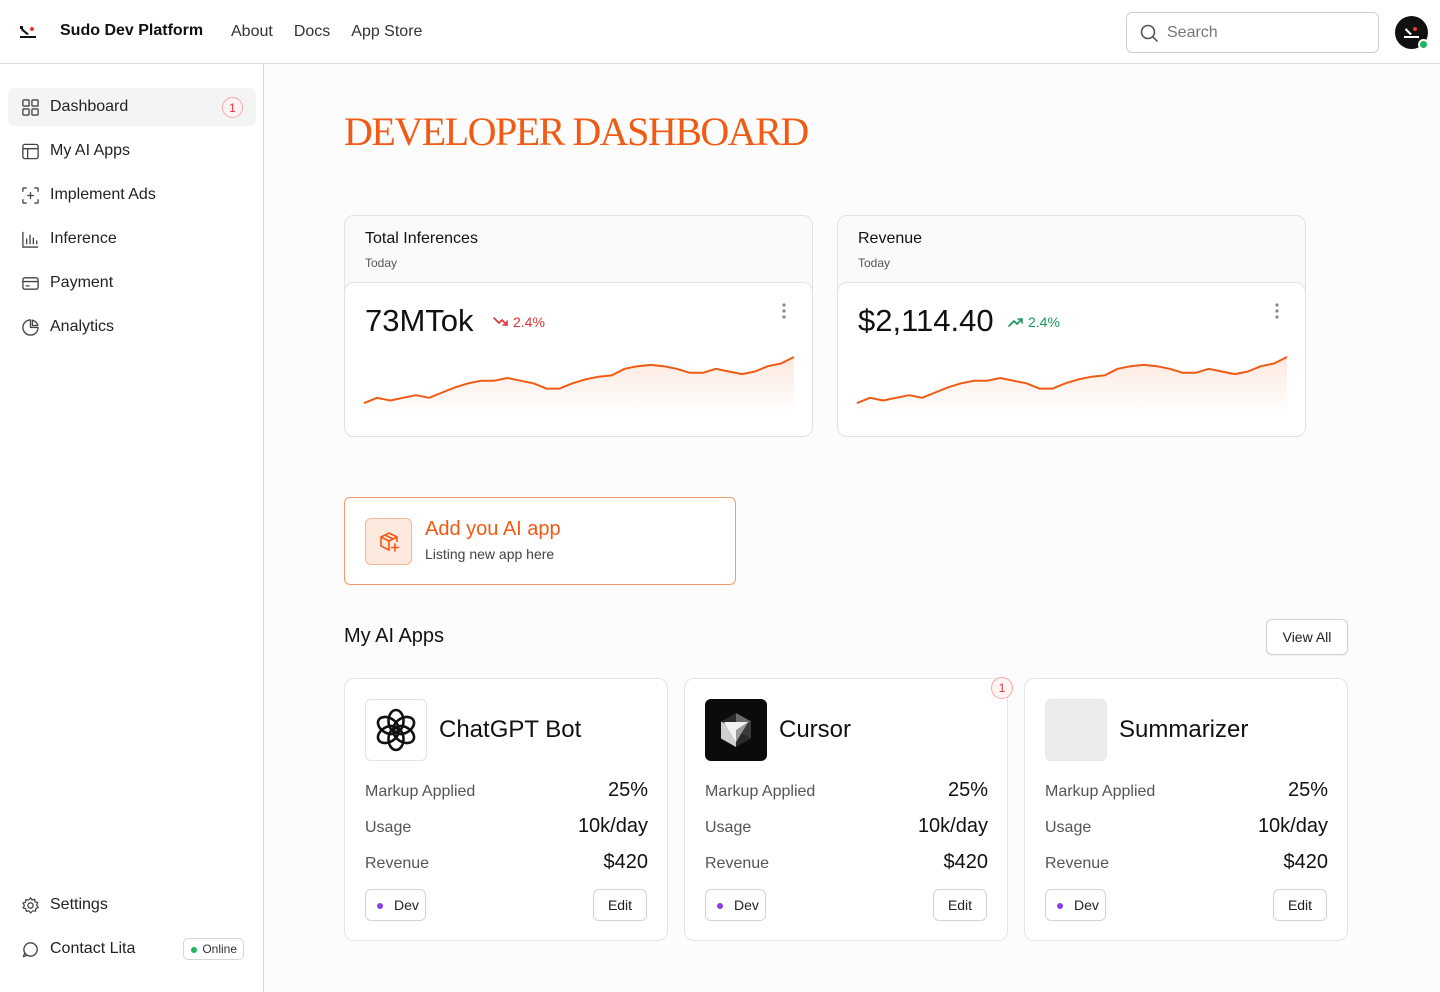 The width and height of the screenshot is (1440, 992). I want to click on notification-badge: 1, so click(232, 107).